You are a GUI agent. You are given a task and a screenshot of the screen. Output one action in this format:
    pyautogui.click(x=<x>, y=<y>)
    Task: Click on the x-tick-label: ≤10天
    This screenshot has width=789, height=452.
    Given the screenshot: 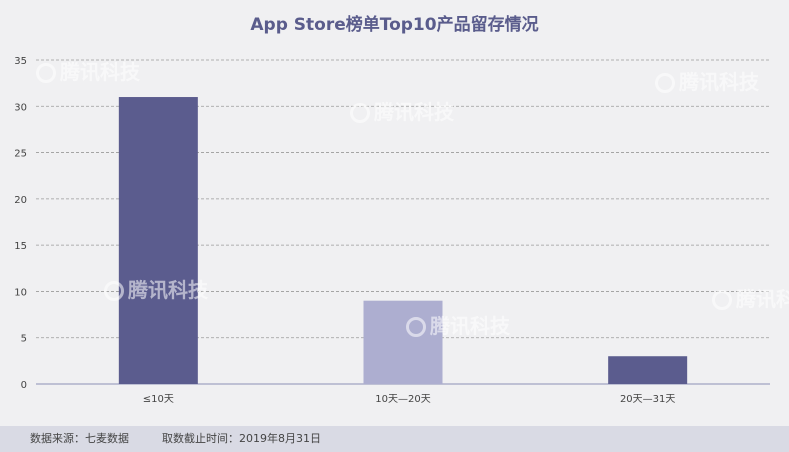 What is the action you would take?
    pyautogui.click(x=158, y=399)
    